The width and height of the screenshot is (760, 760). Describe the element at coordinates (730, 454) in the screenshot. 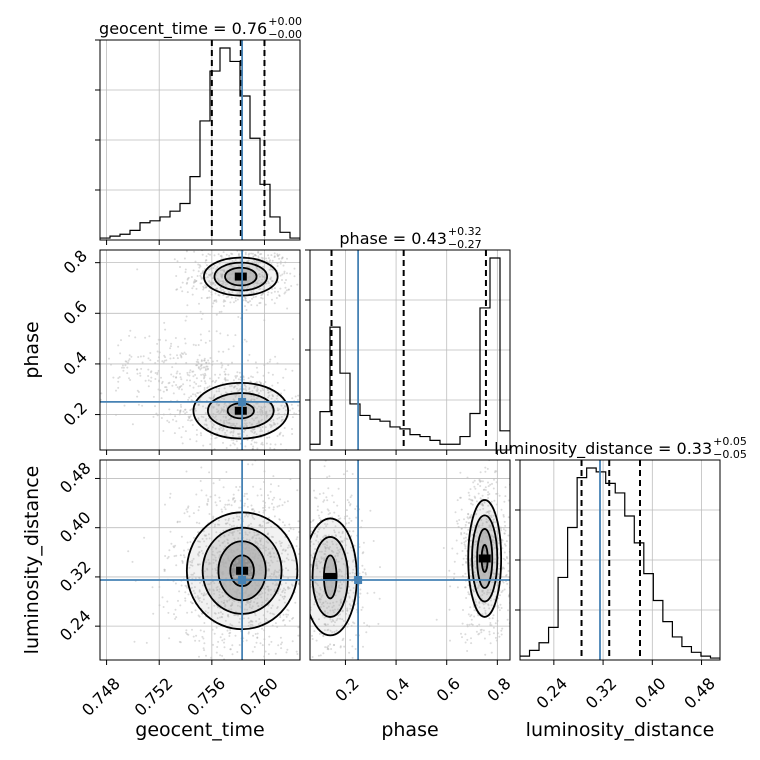

I see `title-minus-error: −0.05` at that location.